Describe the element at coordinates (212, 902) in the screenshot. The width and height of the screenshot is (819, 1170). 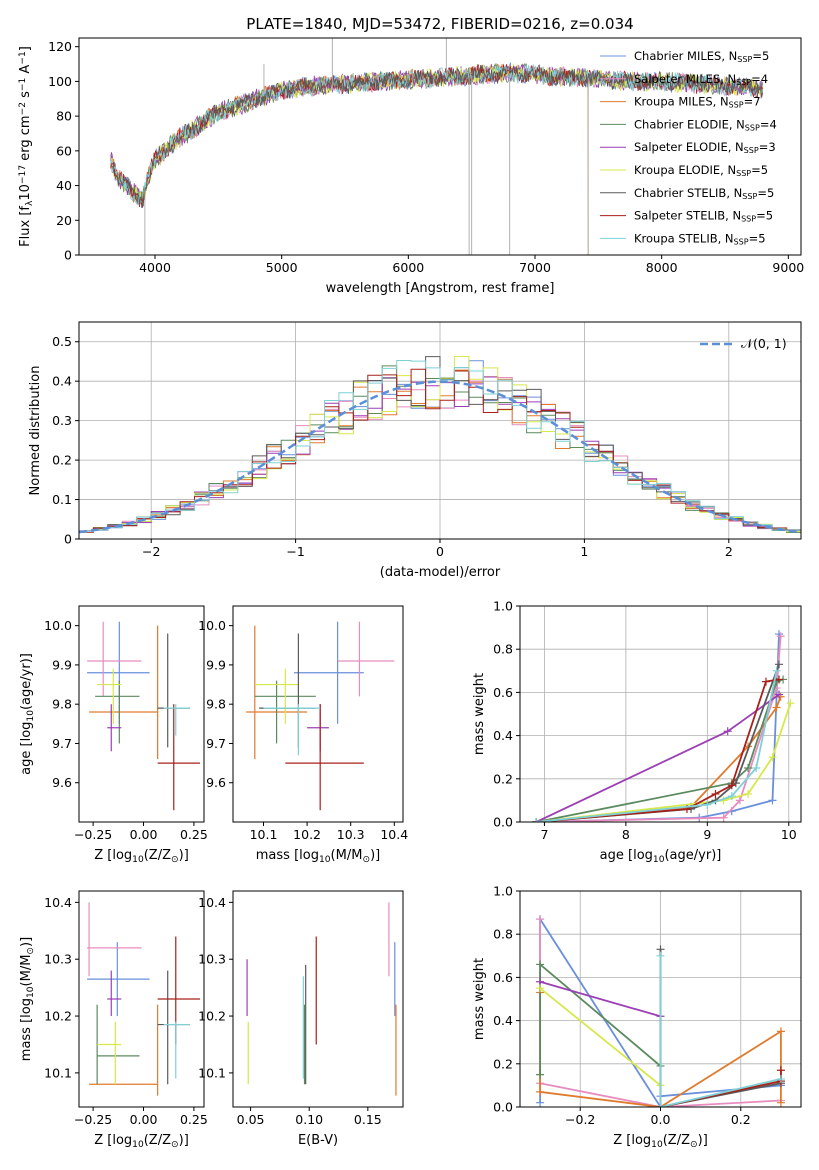
I see `y-tick-label: 10.4` at that location.